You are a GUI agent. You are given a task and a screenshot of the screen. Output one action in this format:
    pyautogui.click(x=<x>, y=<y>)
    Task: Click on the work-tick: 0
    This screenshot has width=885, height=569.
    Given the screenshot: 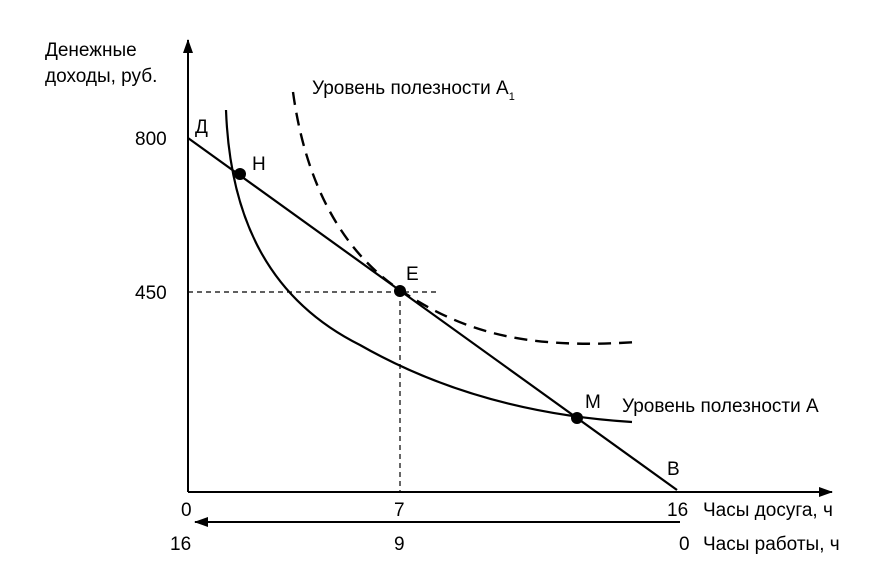 What is the action you would take?
    pyautogui.click(x=684, y=544)
    